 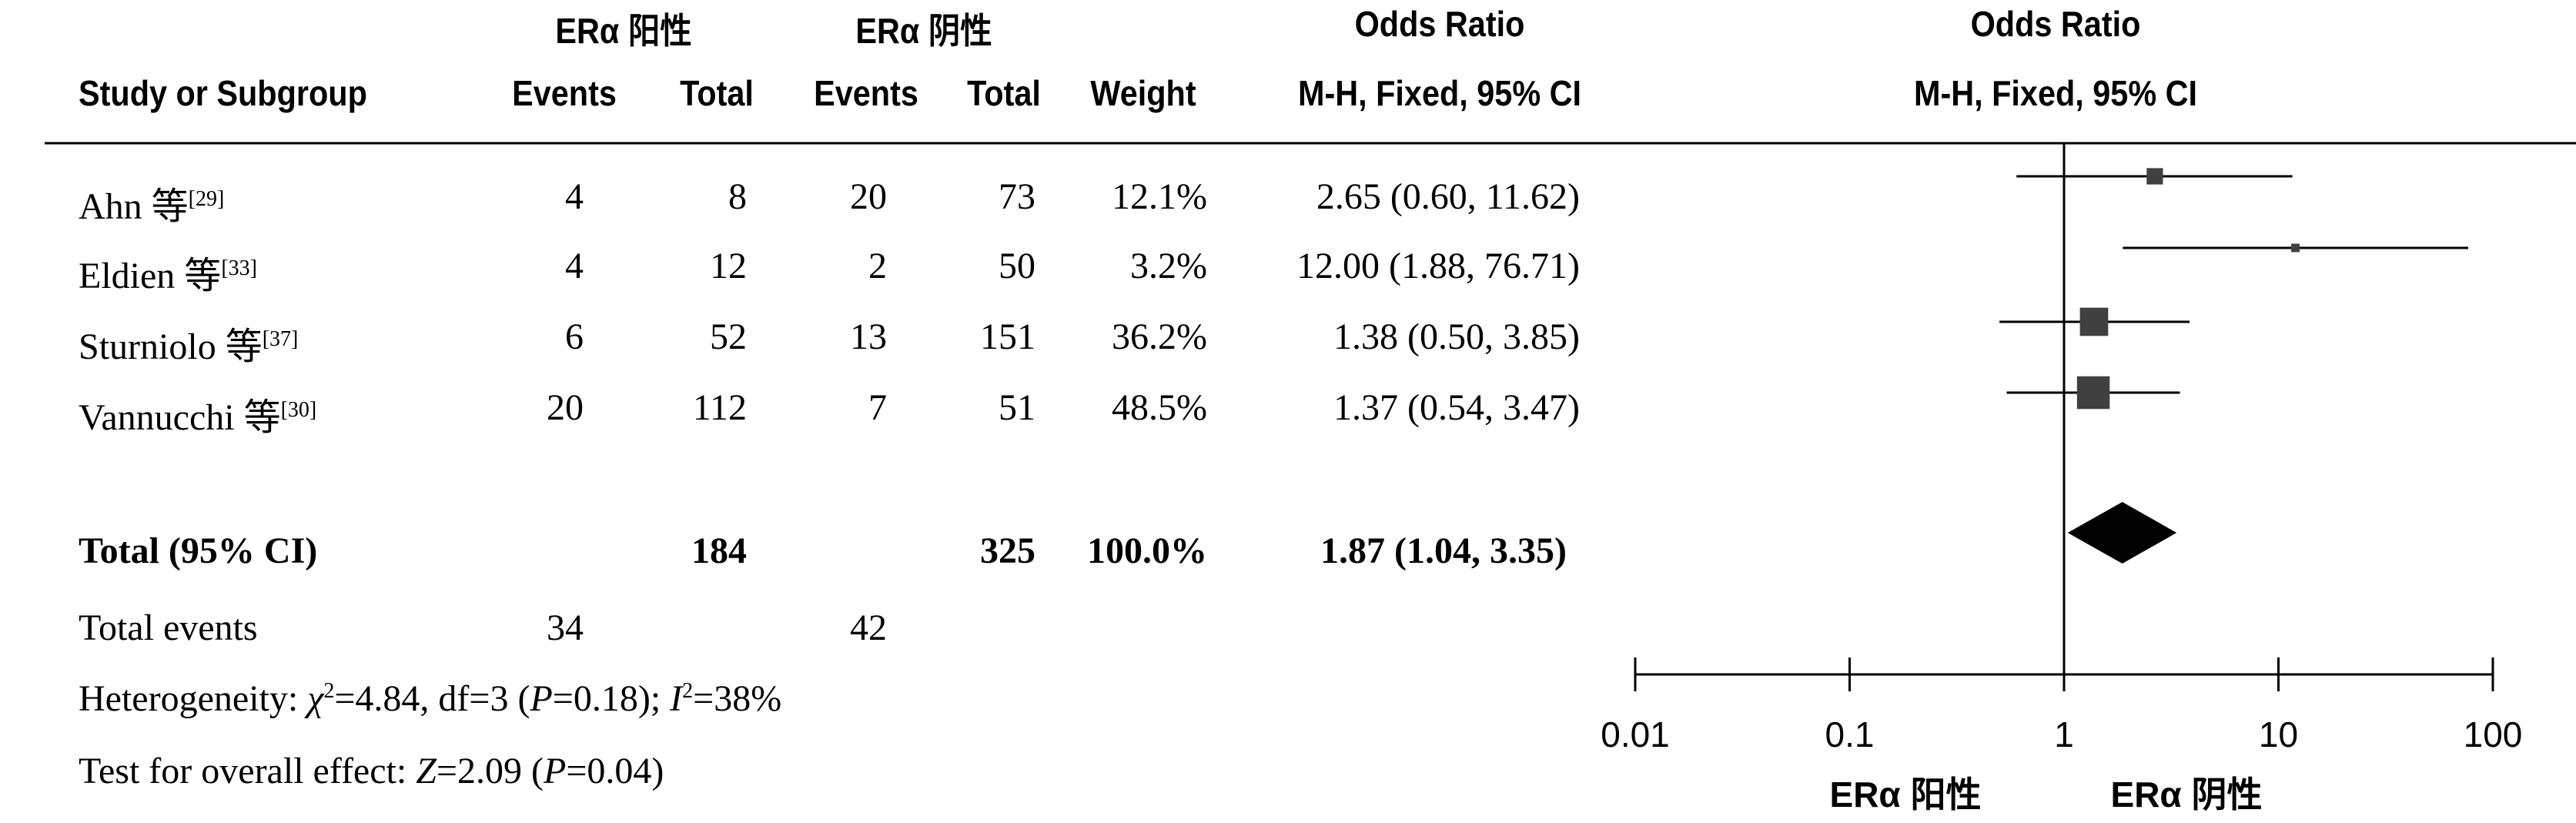 I want to click on total1-cell: 112, so click(x=719, y=407).